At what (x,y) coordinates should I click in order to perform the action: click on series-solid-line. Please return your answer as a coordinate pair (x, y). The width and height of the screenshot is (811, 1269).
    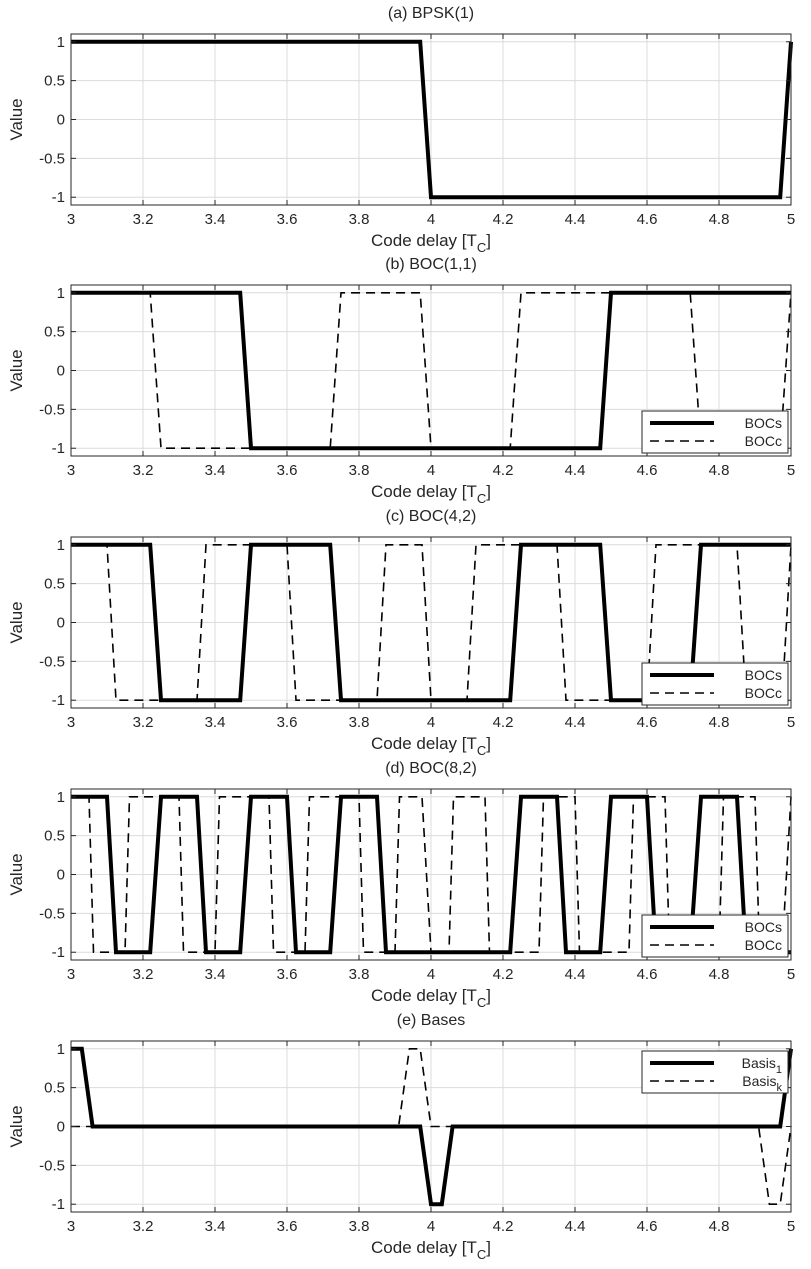
    Looking at the image, I should click on (432, 119).